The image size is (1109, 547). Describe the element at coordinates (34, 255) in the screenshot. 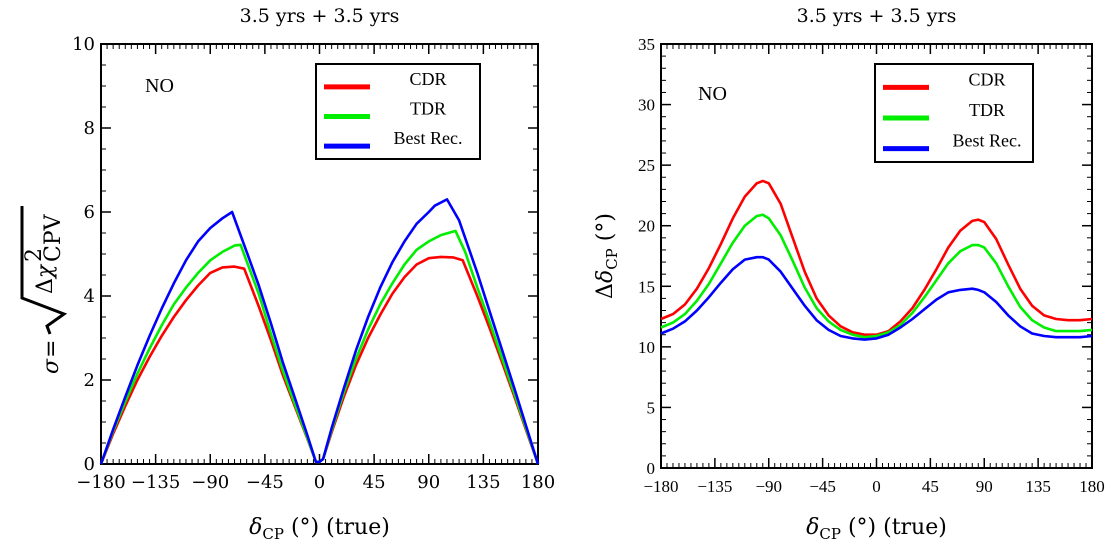

I see `y-axis-label-sup: 2` at that location.